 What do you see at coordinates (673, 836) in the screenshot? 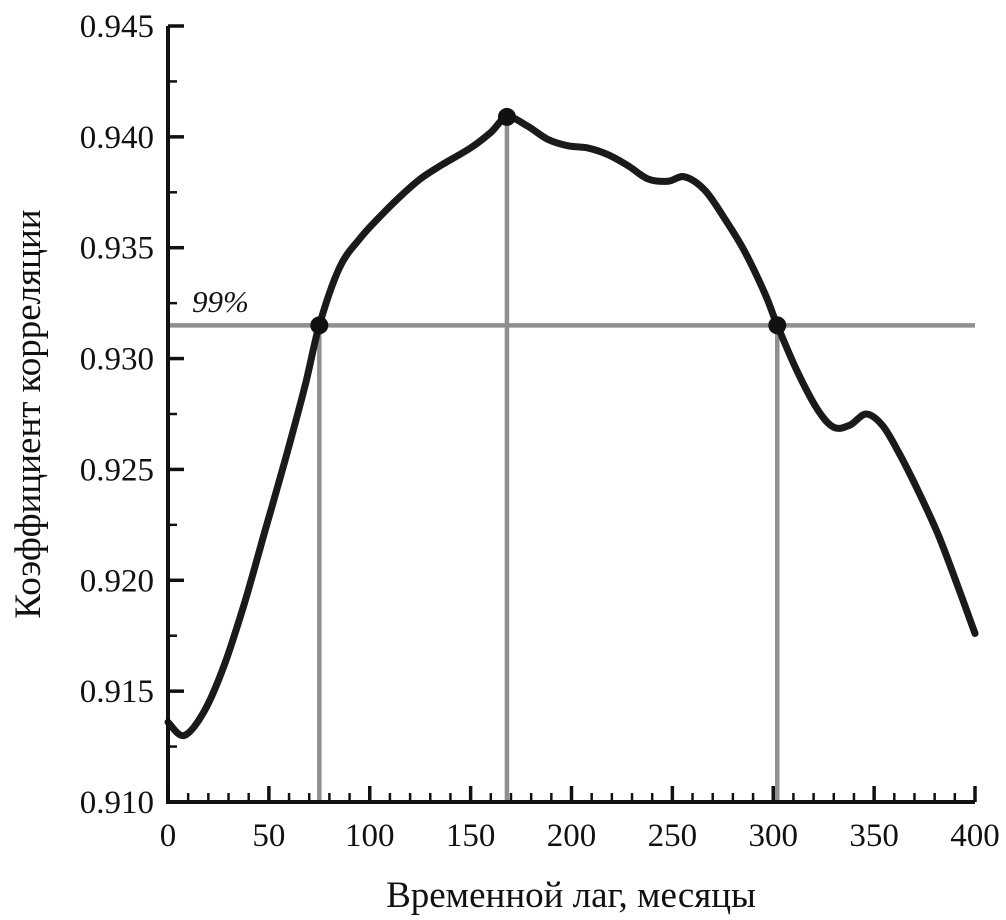
I see `x-tick-label: 250` at bounding box center [673, 836].